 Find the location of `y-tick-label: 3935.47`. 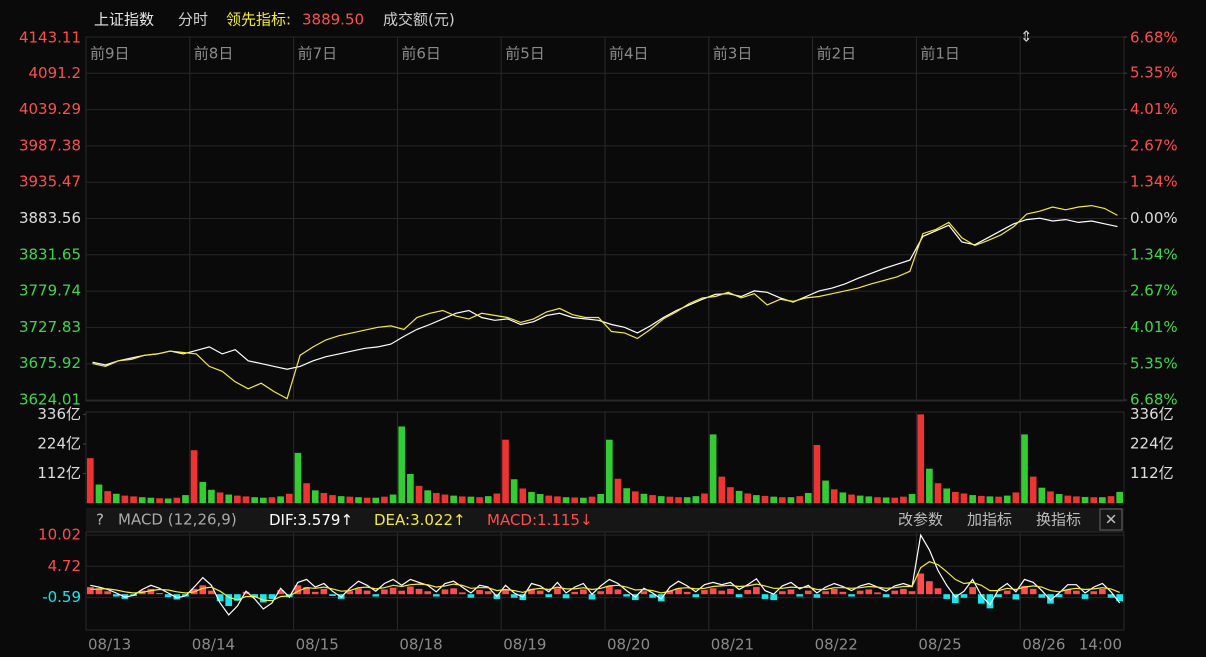

y-tick-label: 3935.47 is located at coordinates (50, 182).